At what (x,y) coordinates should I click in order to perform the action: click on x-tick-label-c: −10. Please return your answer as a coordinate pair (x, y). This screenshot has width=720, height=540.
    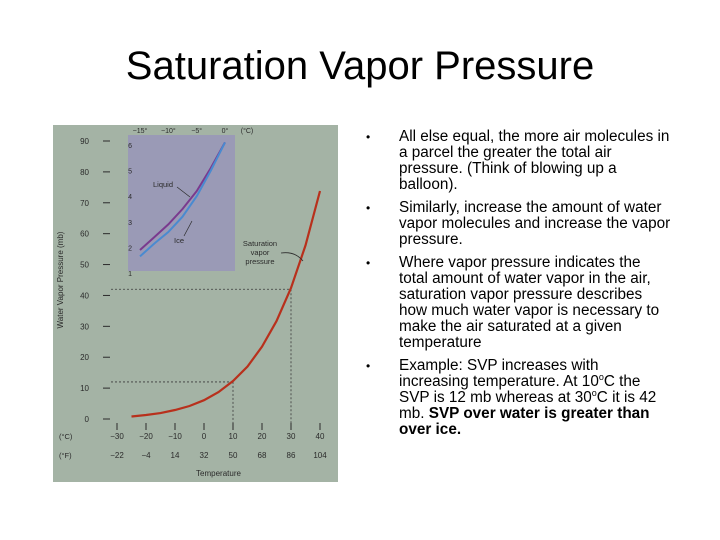
    Looking at the image, I should click on (175, 436).